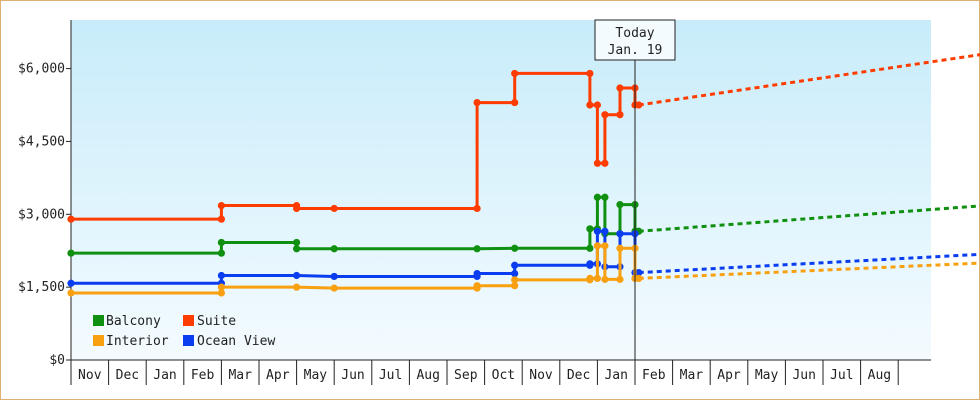 This screenshot has width=980, height=400. I want to click on legend-label-ocean-view: Ocean View, so click(236, 341).